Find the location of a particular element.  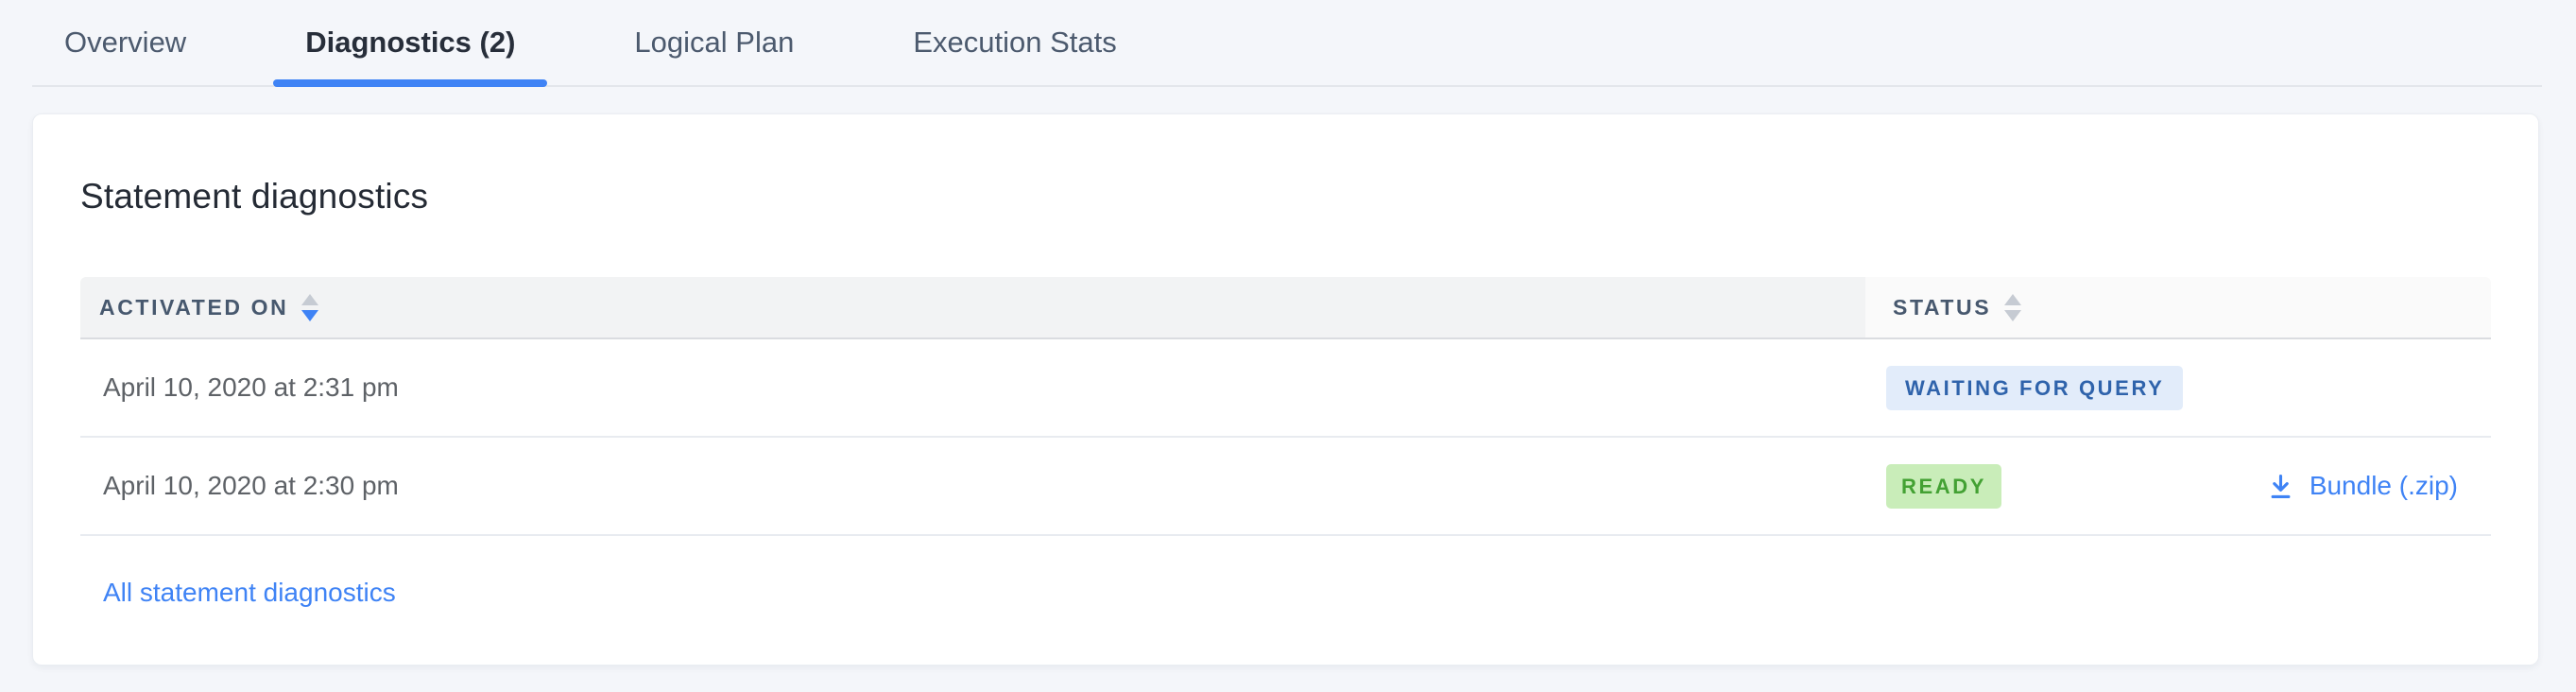

tab-diagnostics-label: Diagnostics (2) is located at coordinates (410, 43).